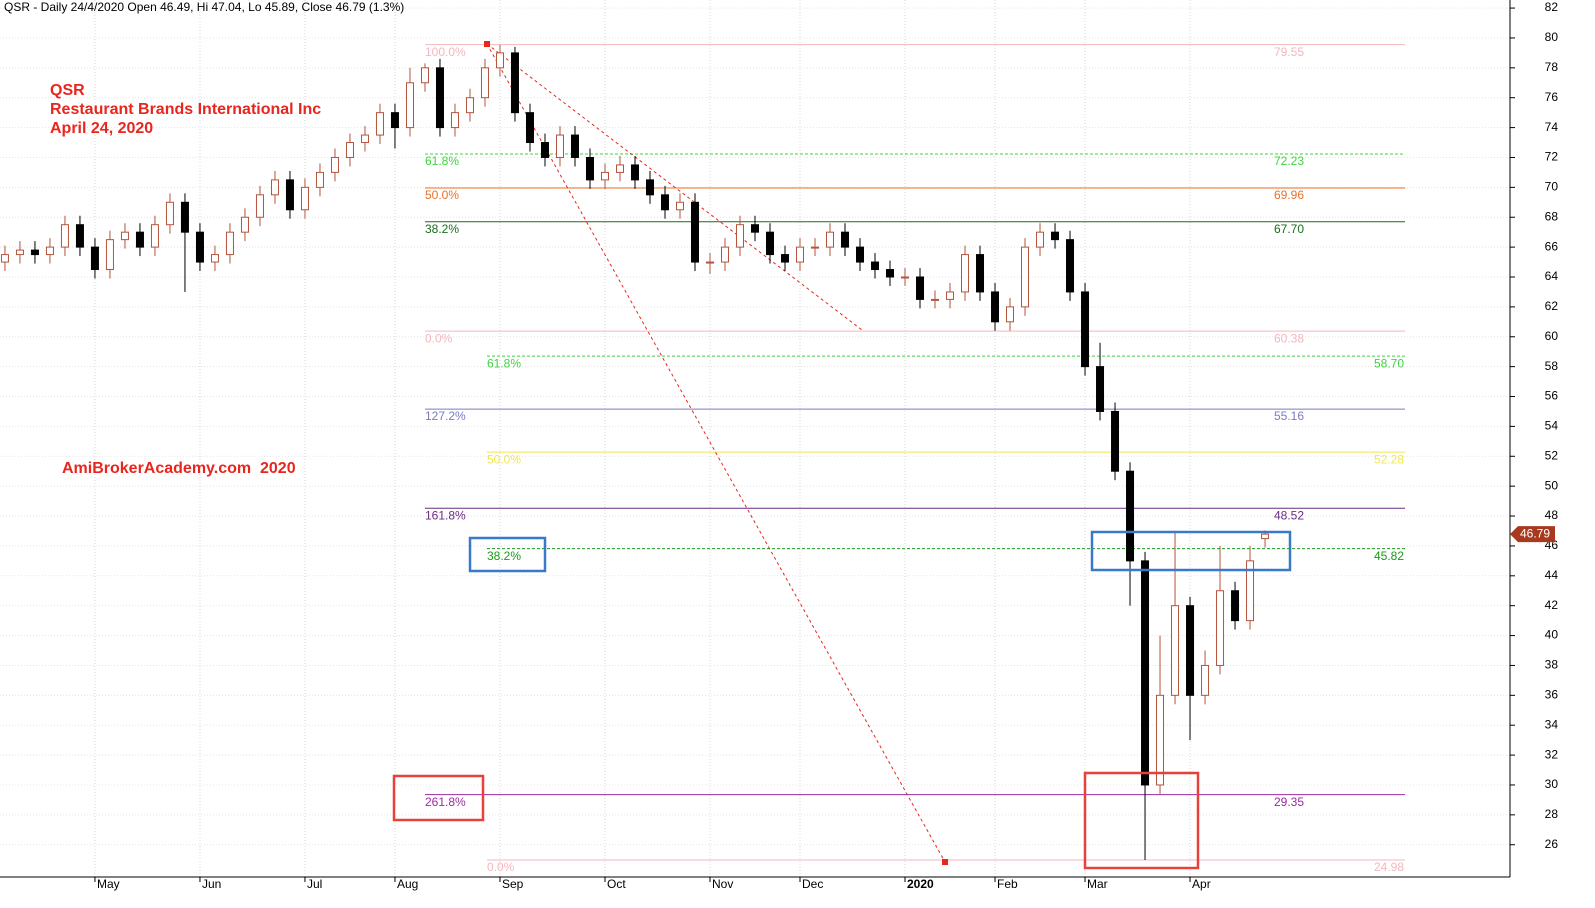 The height and width of the screenshot is (908, 1595). Describe the element at coordinates (67, 90) in the screenshot. I see `annotation: QSR` at that location.